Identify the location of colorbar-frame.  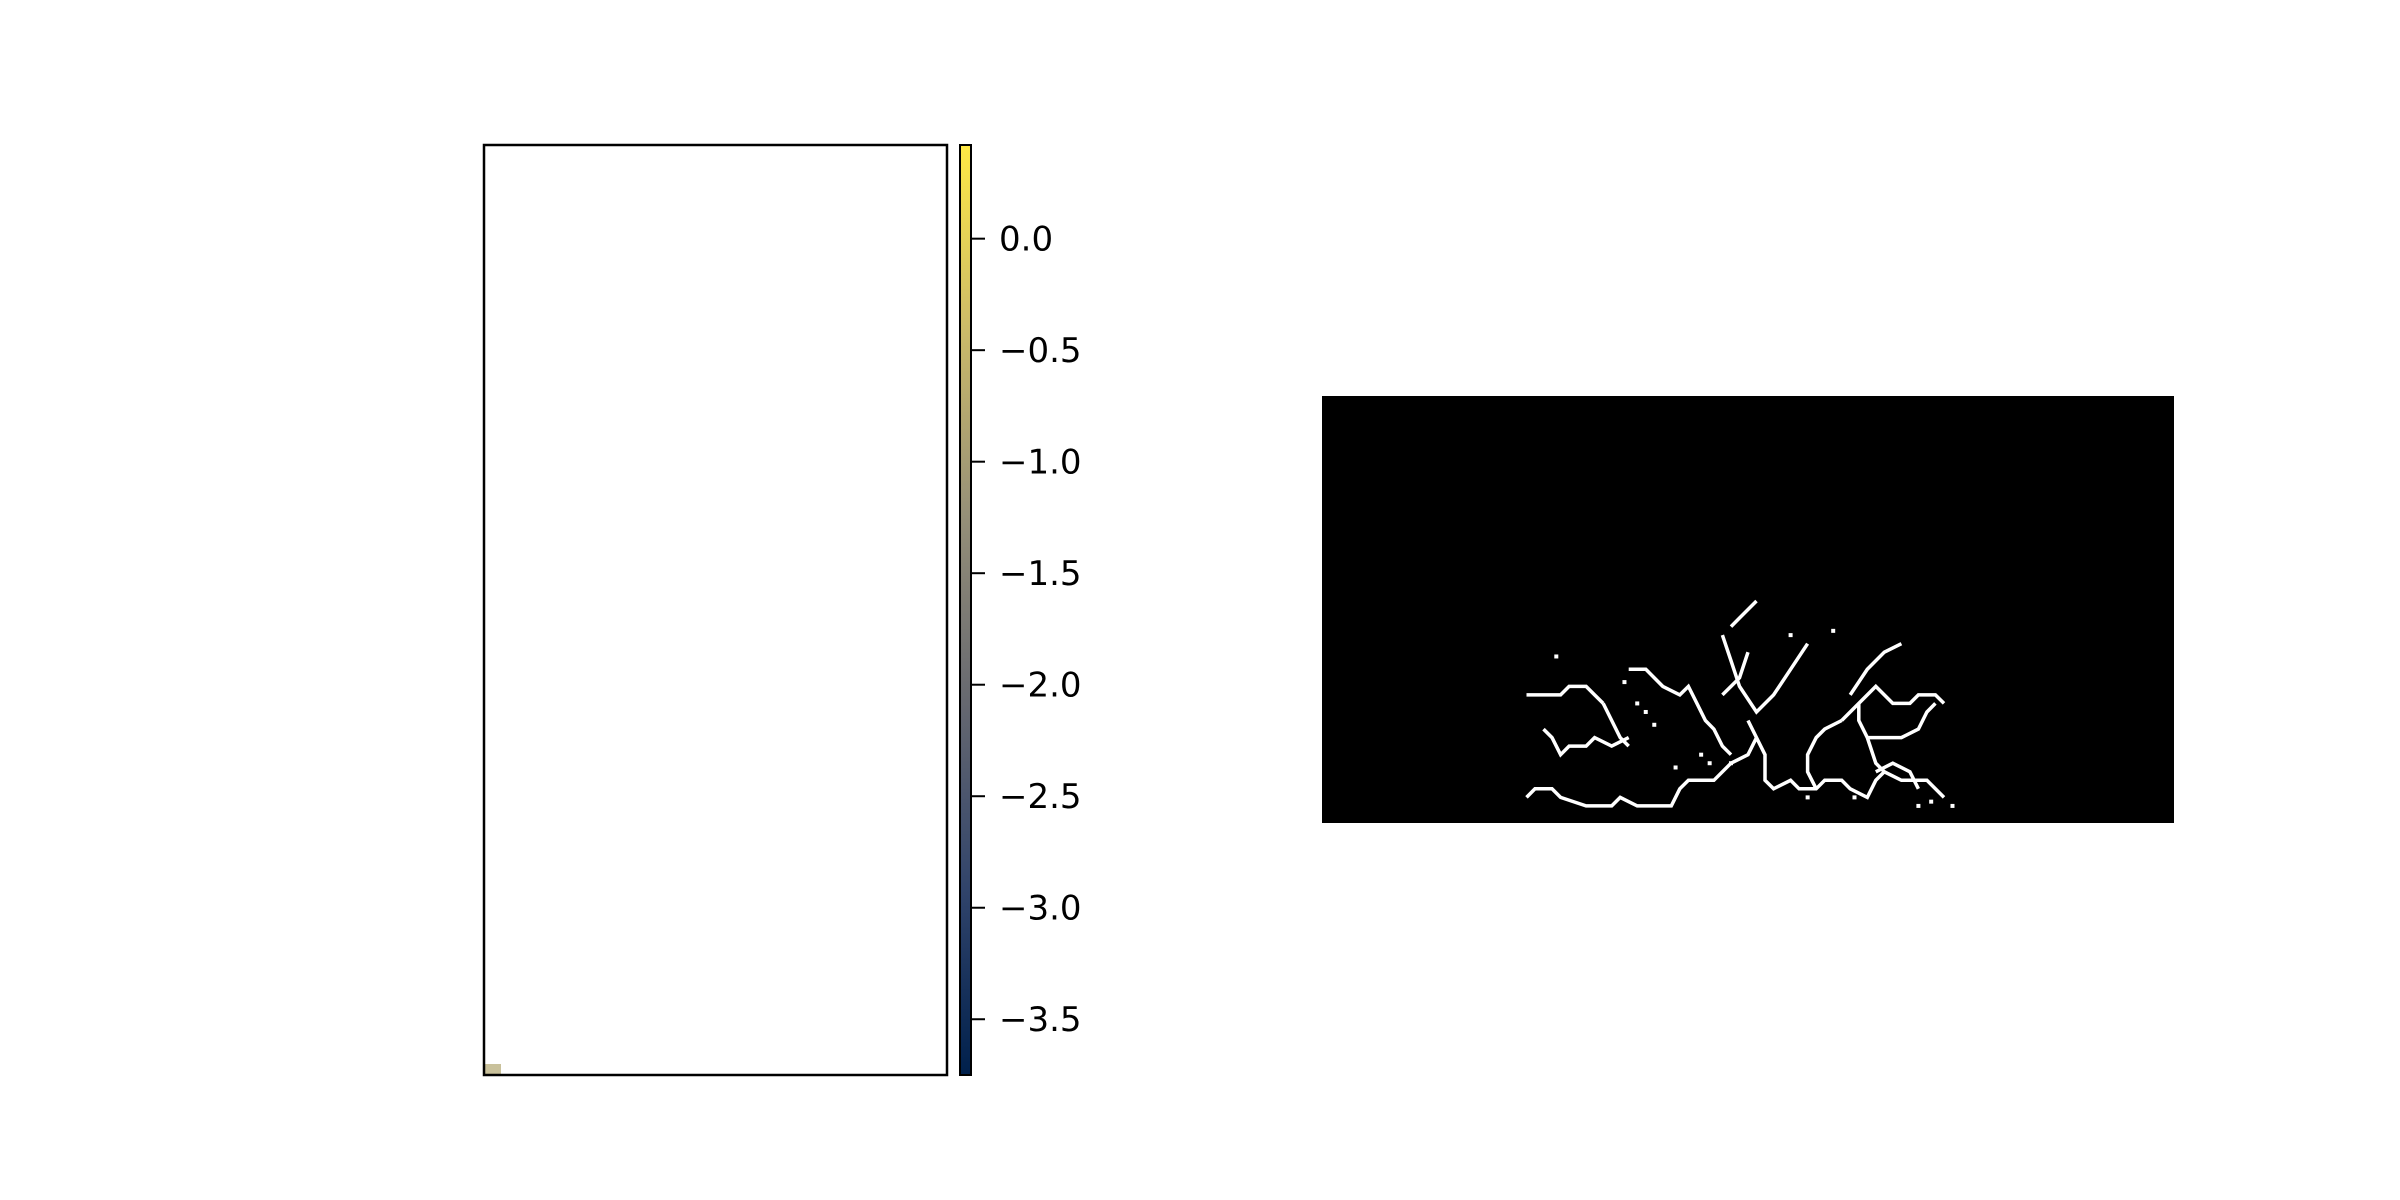
(965, 610).